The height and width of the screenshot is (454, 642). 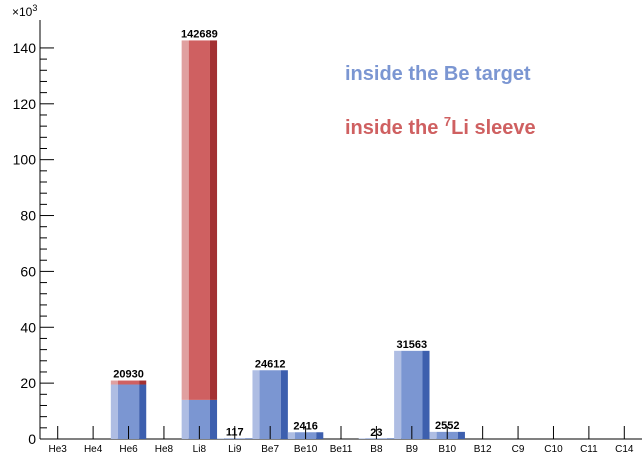 What do you see at coordinates (518, 449) in the screenshot?
I see `x-category-label: C9` at bounding box center [518, 449].